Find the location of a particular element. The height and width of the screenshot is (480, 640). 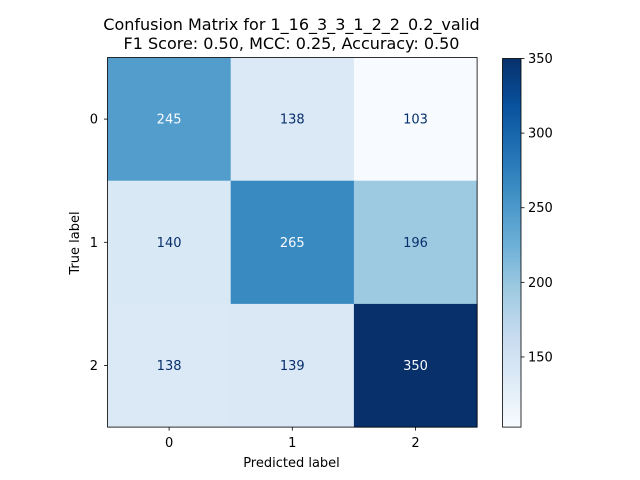

colorbar-ticks: 150 200 250 300 350 is located at coordinates (537, 208).